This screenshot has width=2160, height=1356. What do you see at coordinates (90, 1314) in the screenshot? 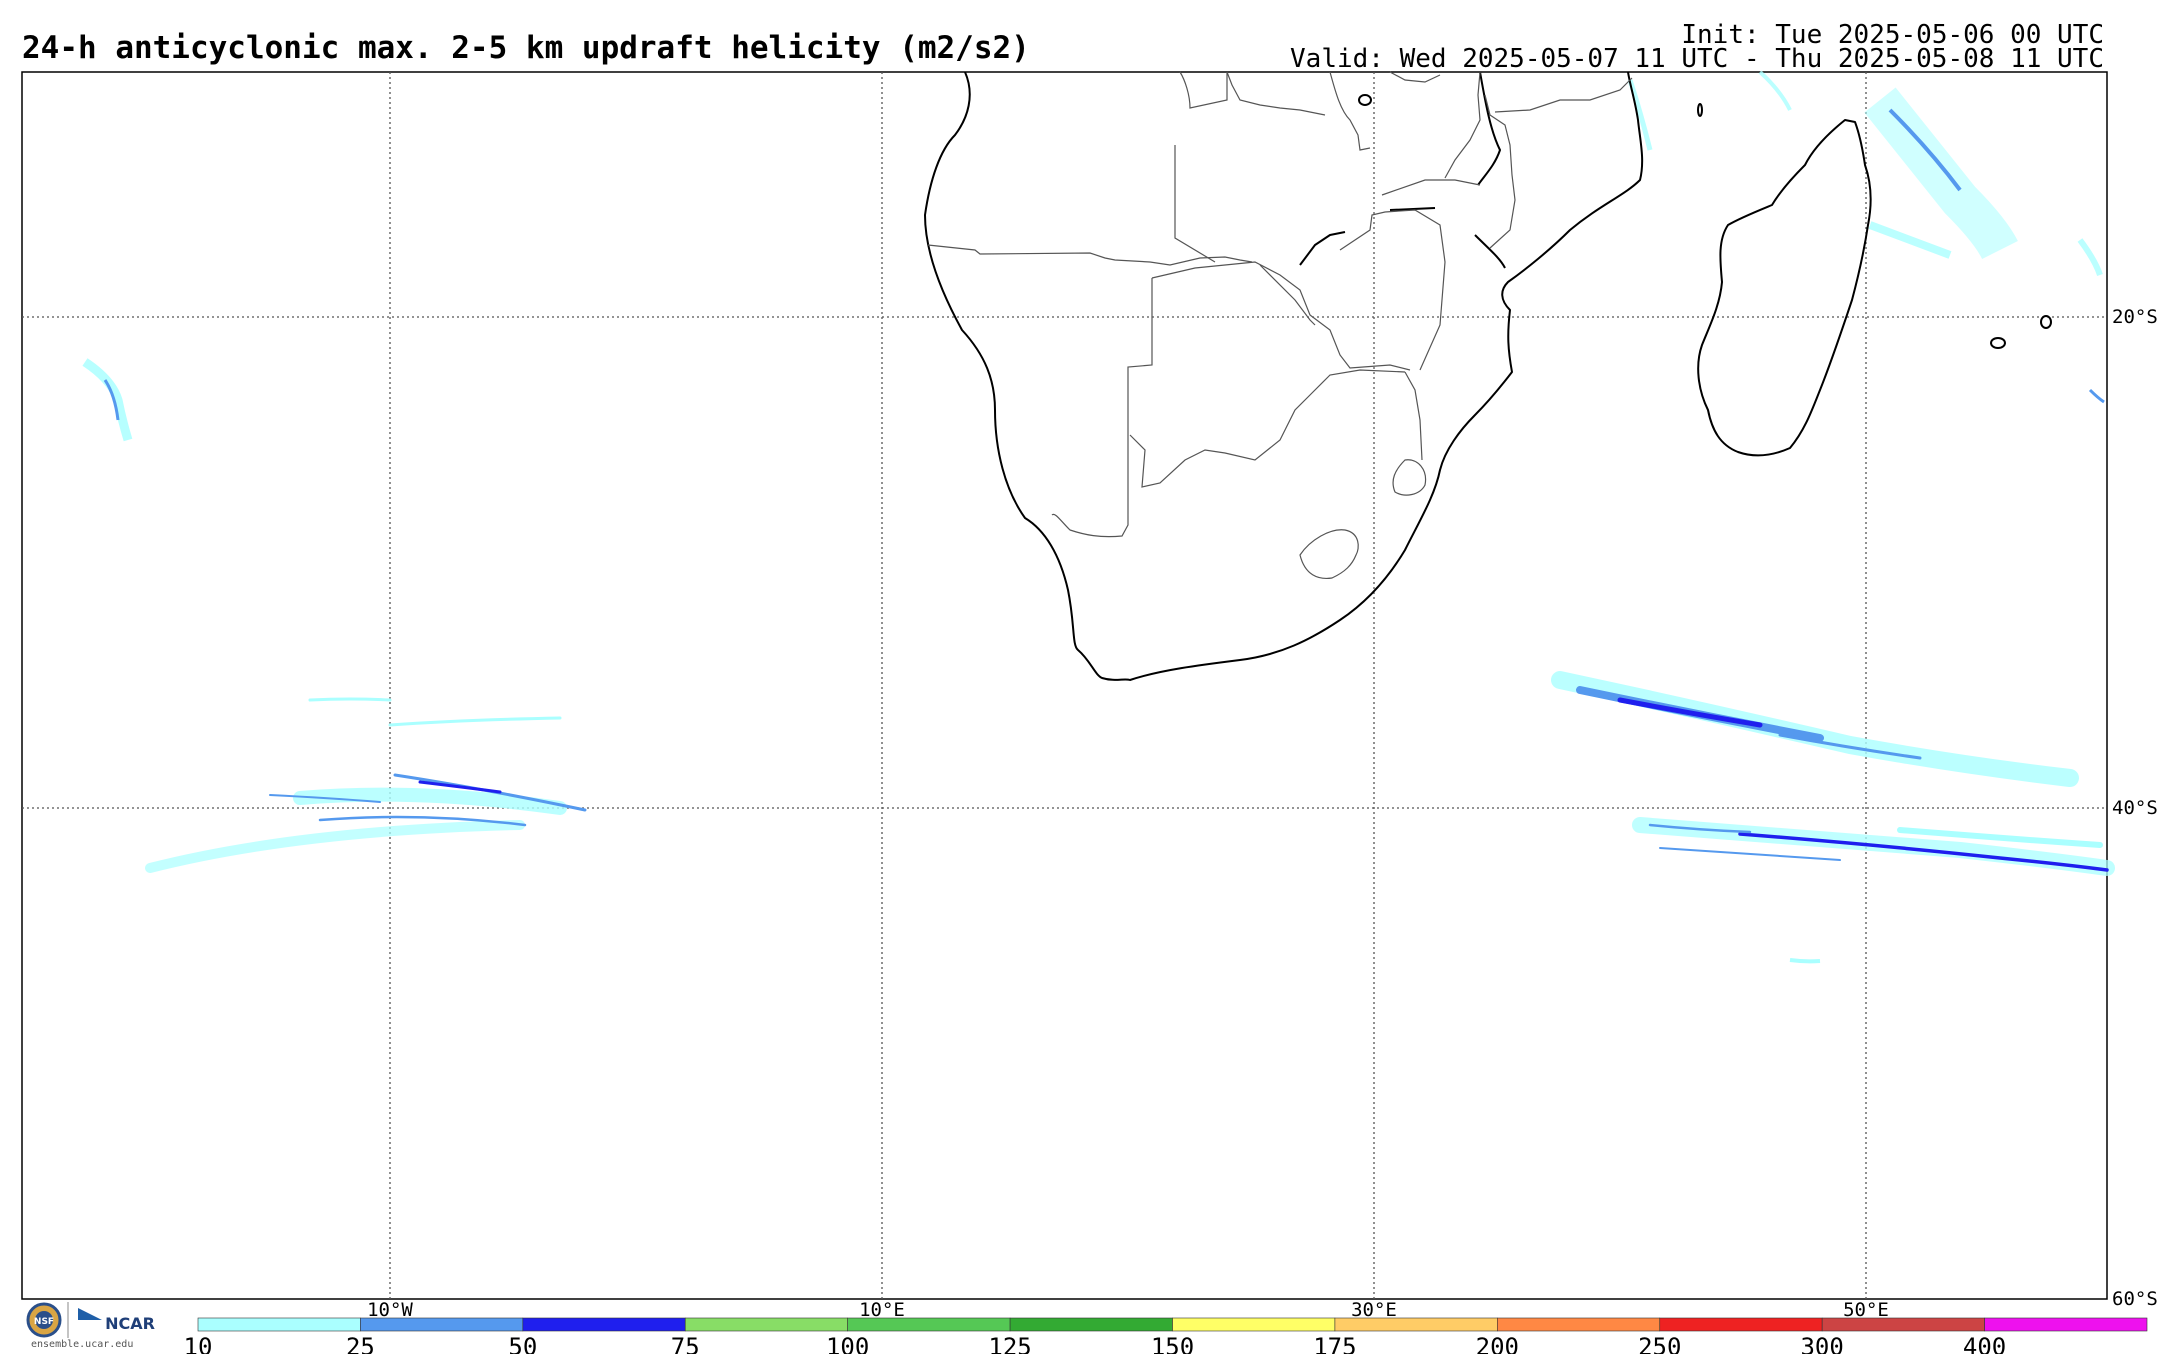
I see `ncar-mark-icon` at bounding box center [90, 1314].